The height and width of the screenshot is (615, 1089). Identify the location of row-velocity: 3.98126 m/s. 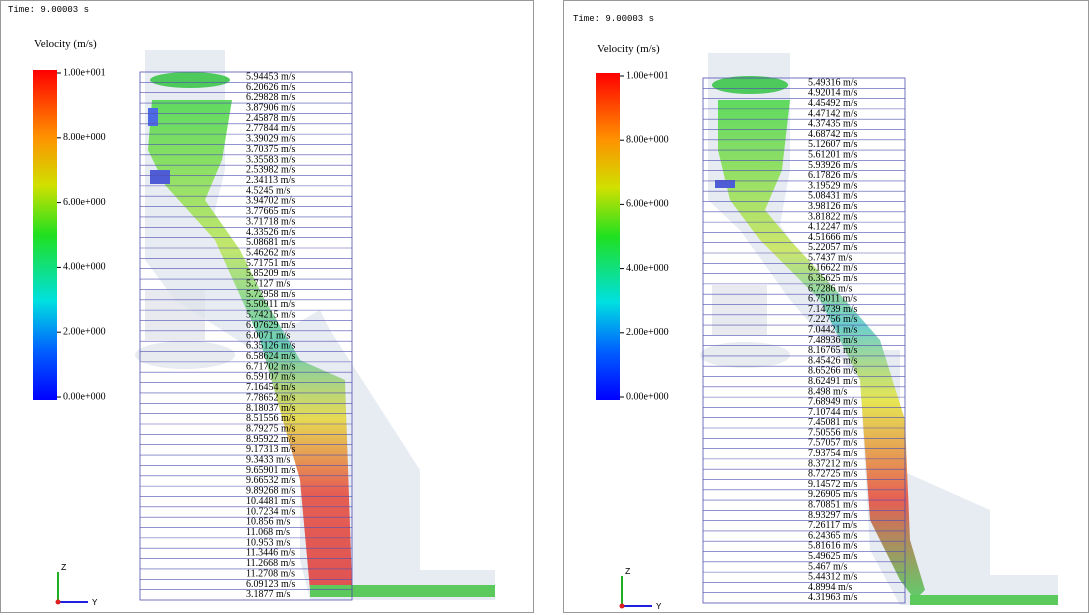
(833, 206).